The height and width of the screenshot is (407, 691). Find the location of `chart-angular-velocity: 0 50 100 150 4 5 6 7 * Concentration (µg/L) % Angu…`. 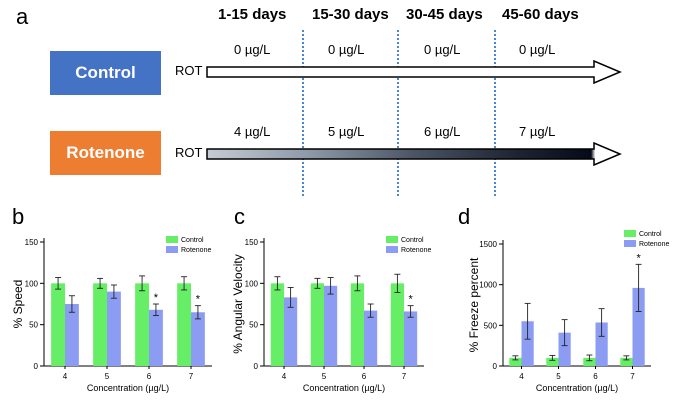

chart-angular-velocity: 0 50 100 150 4 5 6 7 * Concentration (µg/L) % Angu… is located at coordinates (331, 314).